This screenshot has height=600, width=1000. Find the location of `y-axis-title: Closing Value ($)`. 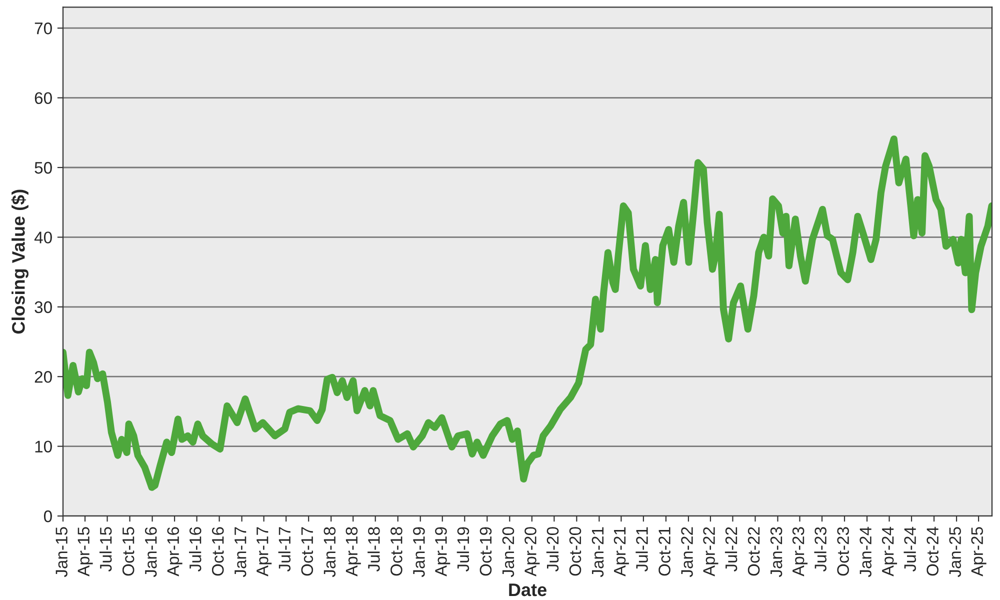

y-axis-title: Closing Value ($) is located at coordinates (19, 262).